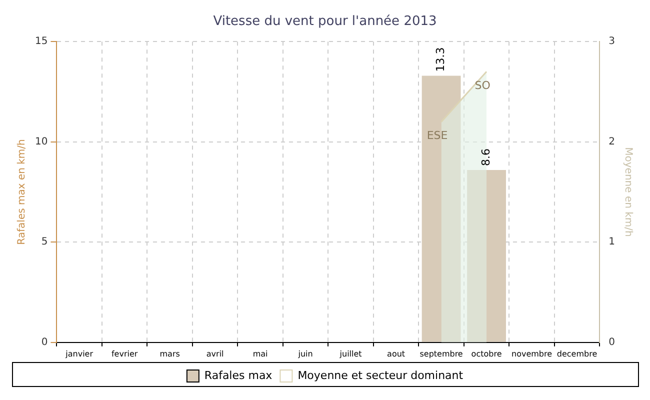 This screenshot has height=400, width=650. I want to click on x-tick-label: aout, so click(396, 353).